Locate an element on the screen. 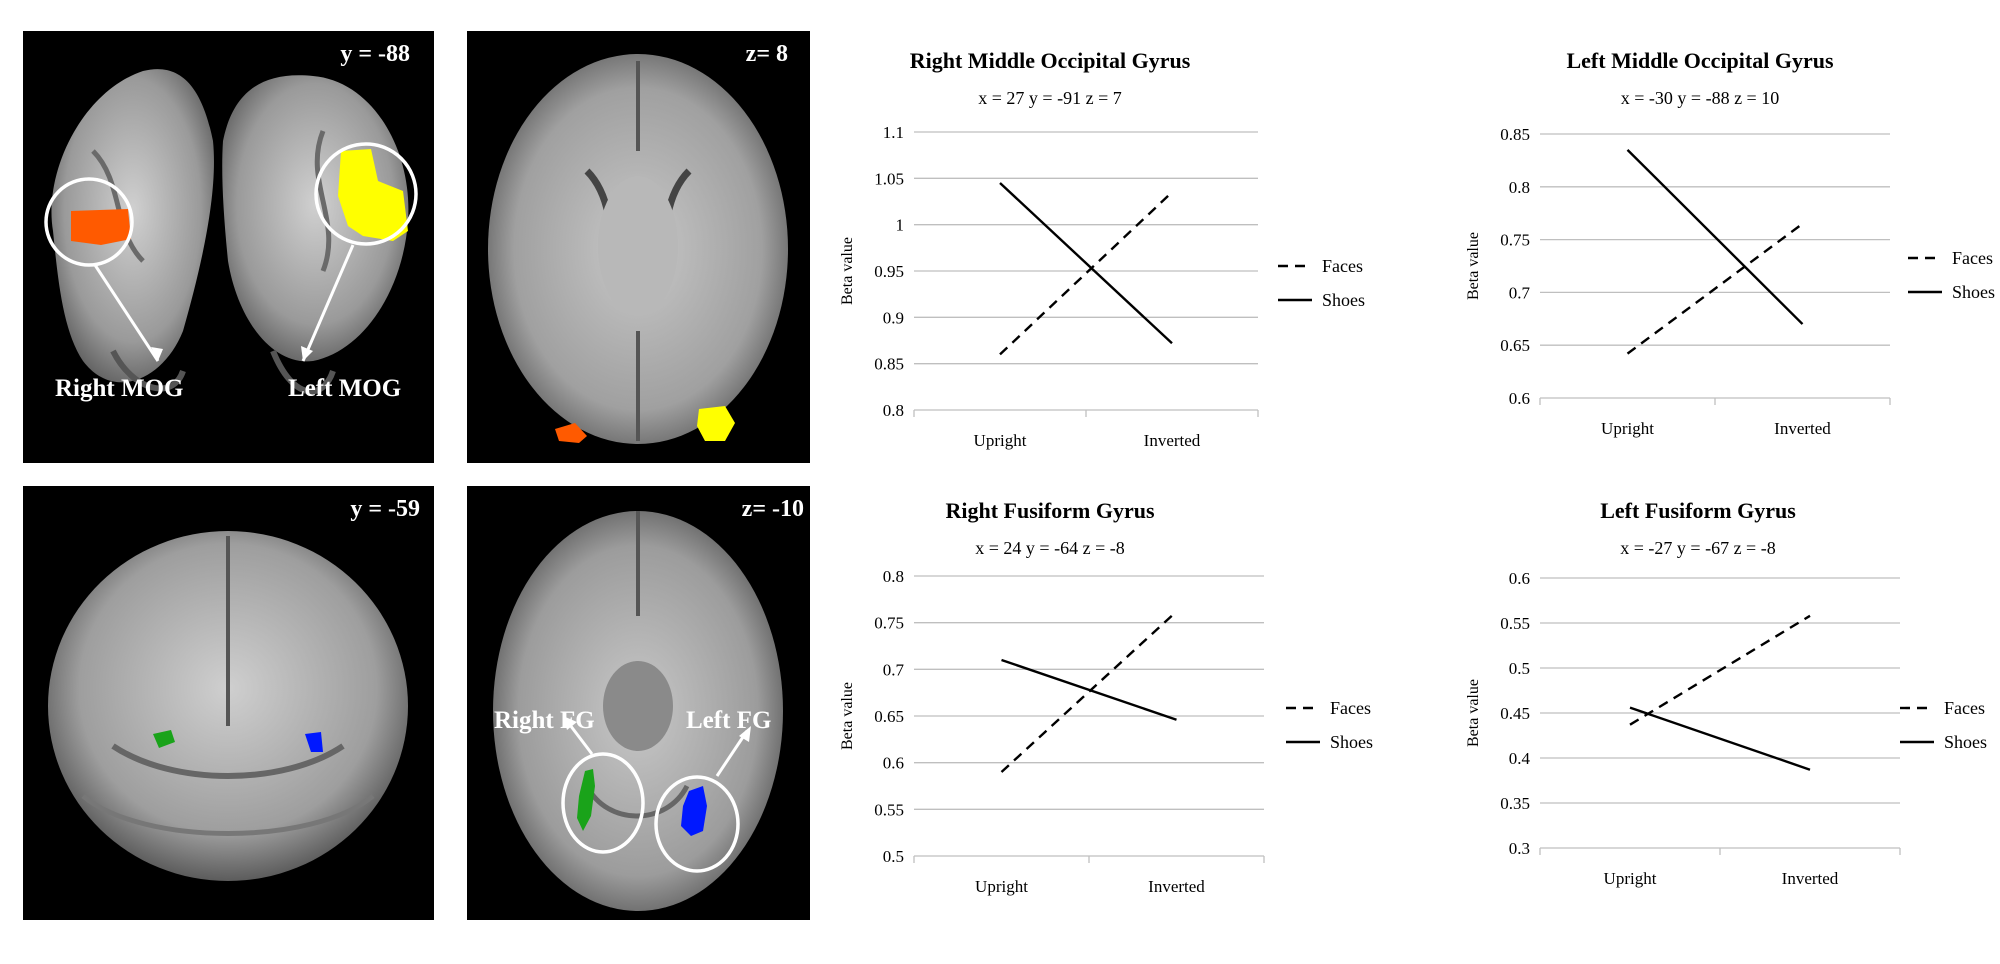 The image size is (2000, 964). left-mog-label: Left MOG is located at coordinates (345, 388).